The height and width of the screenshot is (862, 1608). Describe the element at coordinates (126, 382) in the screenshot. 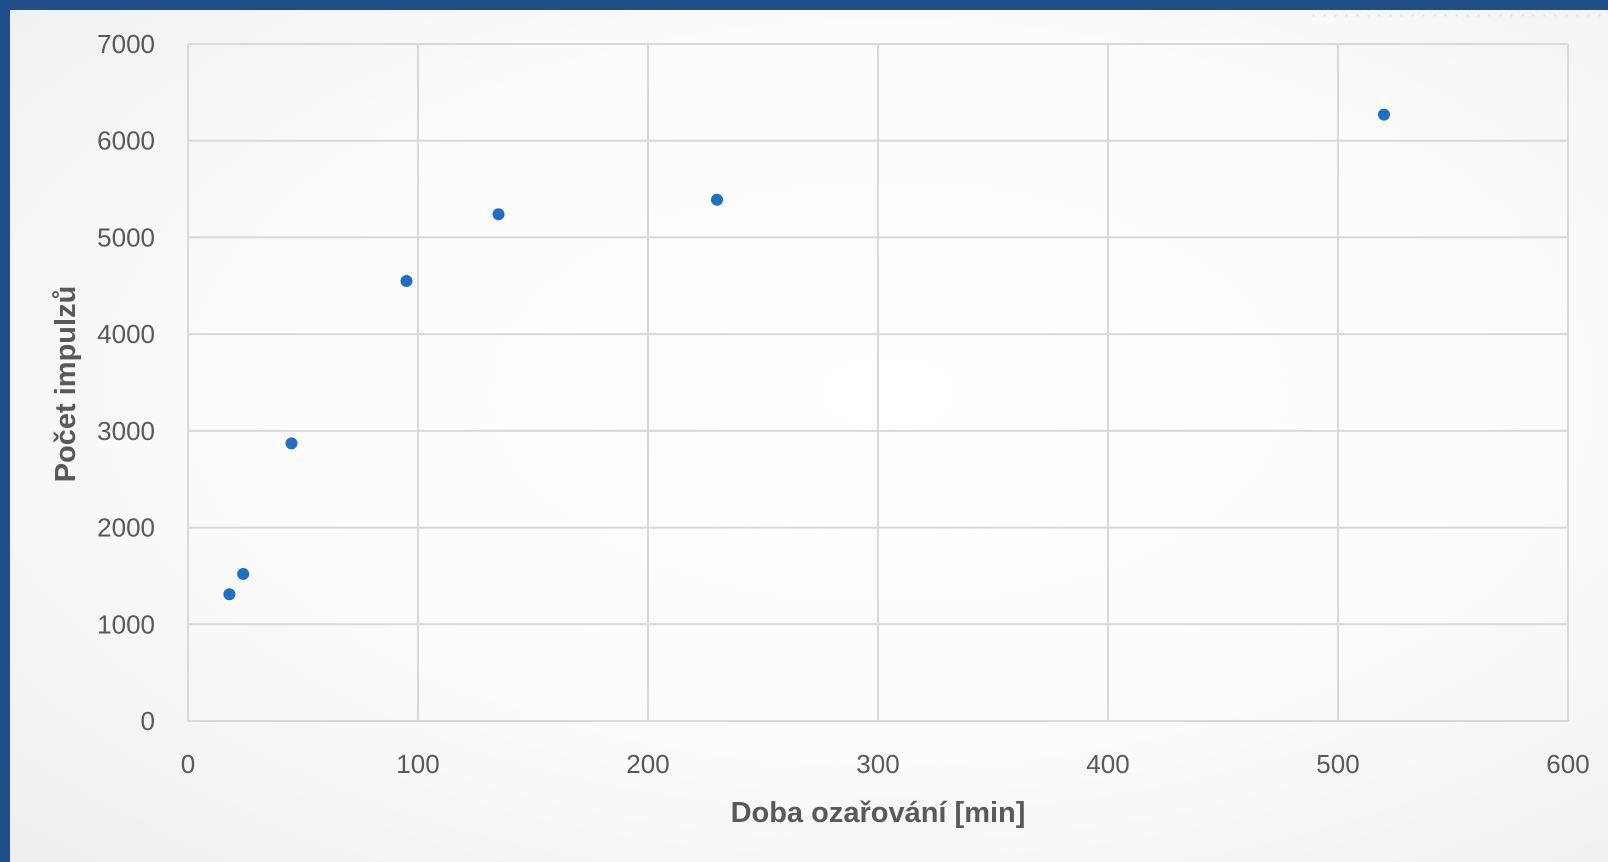

I see `y-tick-labels: 0 1000 2000 3000 4000 5000 6000 7000` at that location.